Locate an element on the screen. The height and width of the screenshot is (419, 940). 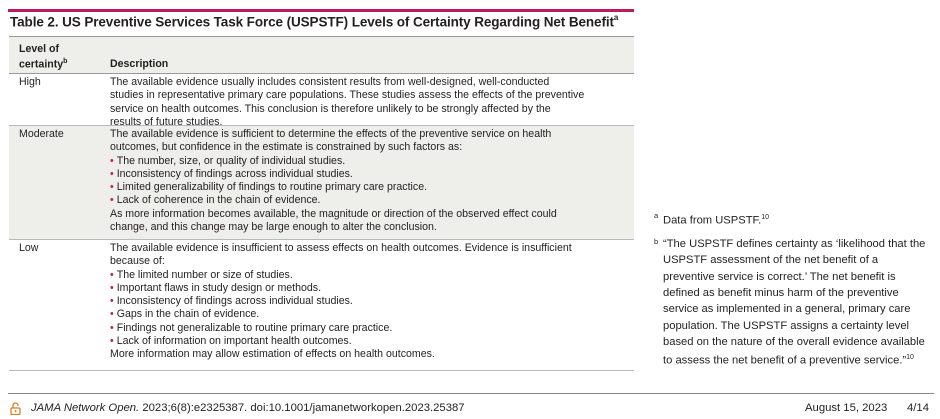
page-number: 4/14 is located at coordinates (918, 408).